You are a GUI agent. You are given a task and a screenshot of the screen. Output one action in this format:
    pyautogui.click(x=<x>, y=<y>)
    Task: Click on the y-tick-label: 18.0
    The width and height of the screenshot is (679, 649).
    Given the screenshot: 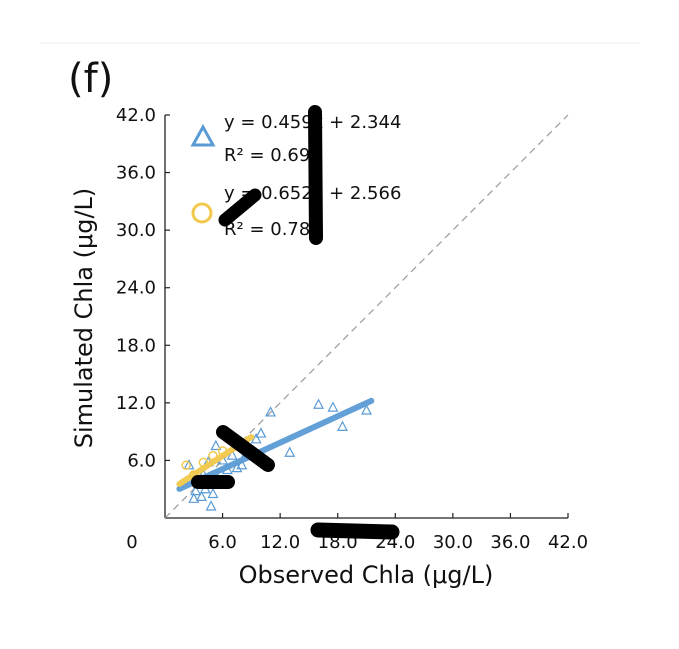 What is the action you would take?
    pyautogui.click(x=136, y=345)
    